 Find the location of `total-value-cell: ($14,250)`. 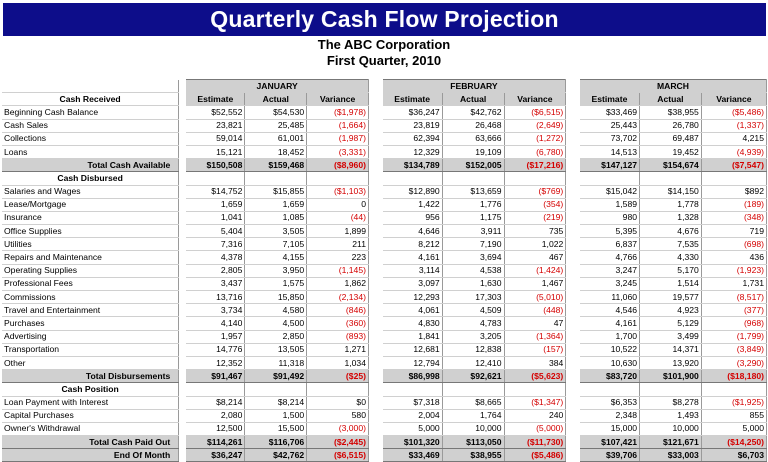

total-value-cell: ($14,250) is located at coordinates (734, 442).